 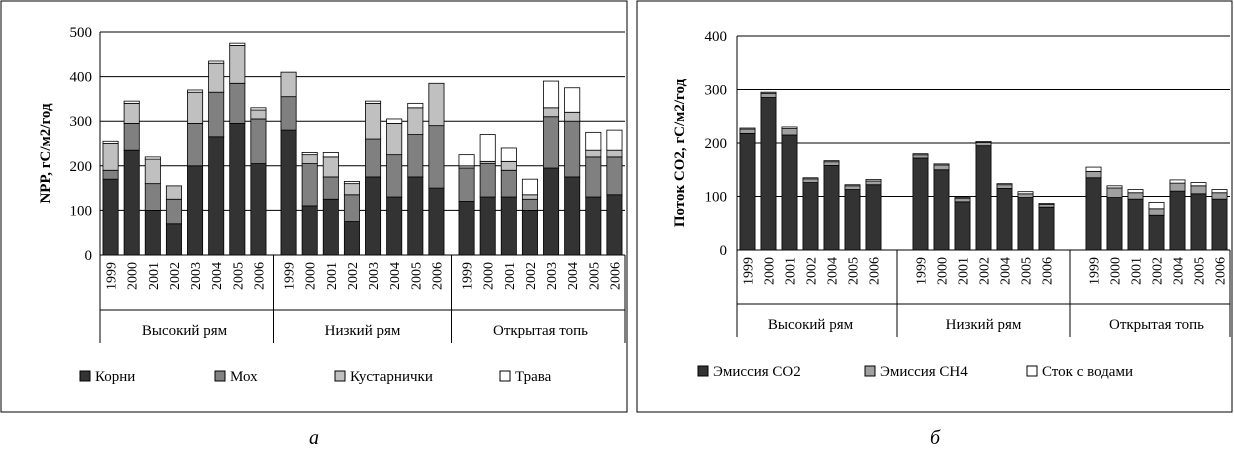 I want to click on group-label-b: Высокий рям, so click(x=811, y=325).